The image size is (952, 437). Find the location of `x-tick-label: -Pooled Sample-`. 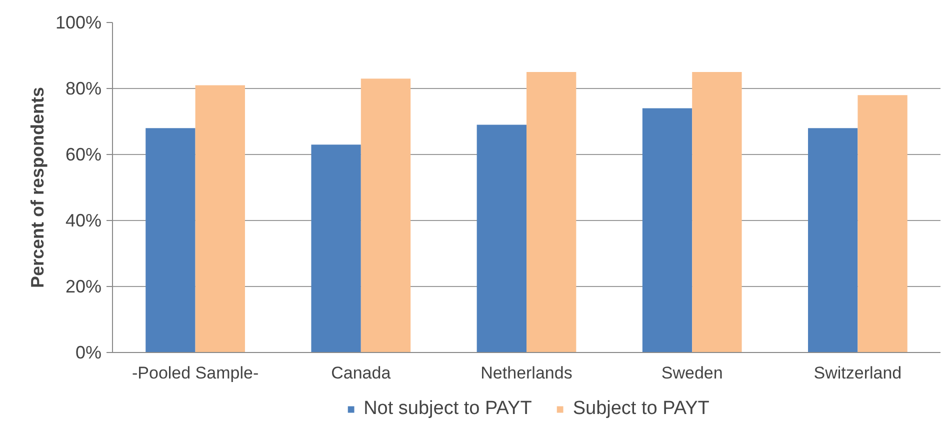

x-tick-label: -Pooled Sample- is located at coordinates (195, 373).